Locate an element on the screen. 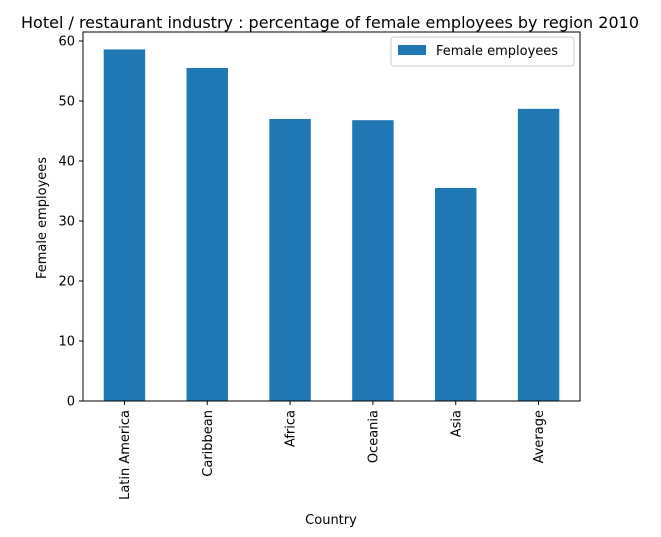 Image resolution: width=661 pixels, height=537 pixels. y-tick-label: 50 is located at coordinates (66, 102).